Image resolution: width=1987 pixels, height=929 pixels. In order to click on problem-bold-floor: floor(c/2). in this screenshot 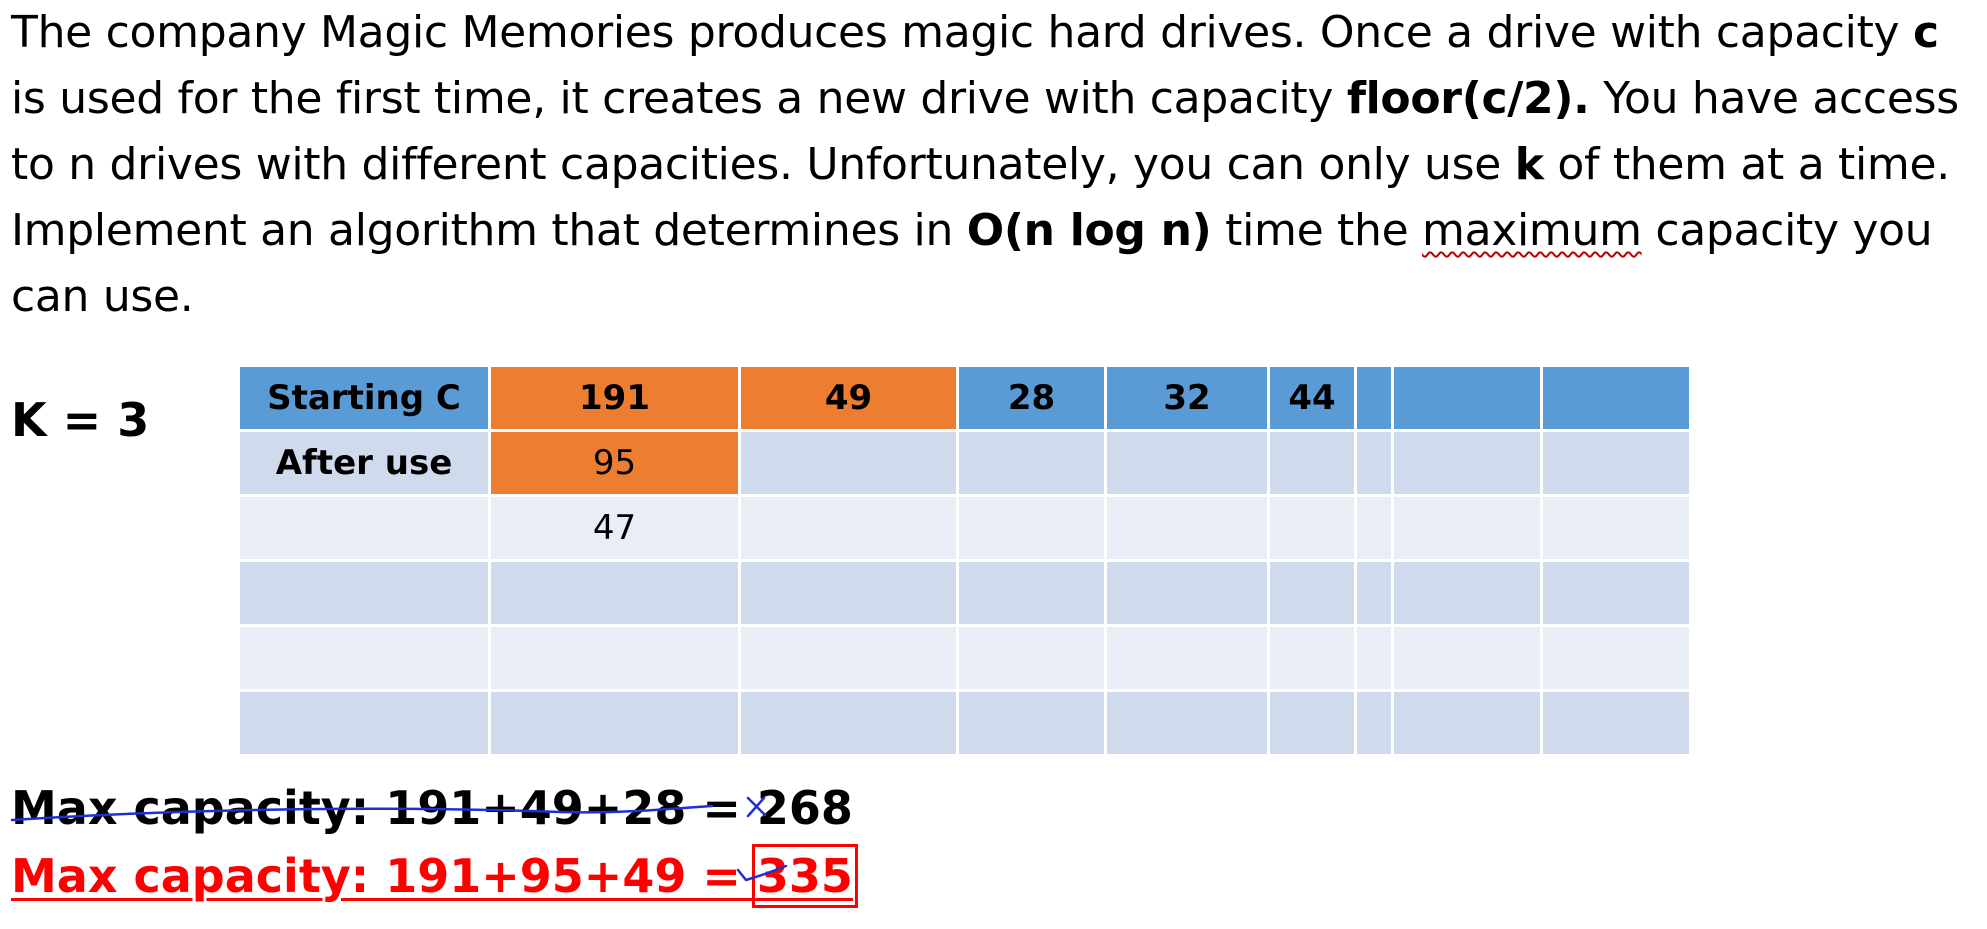, I will do `click(1468, 98)`.